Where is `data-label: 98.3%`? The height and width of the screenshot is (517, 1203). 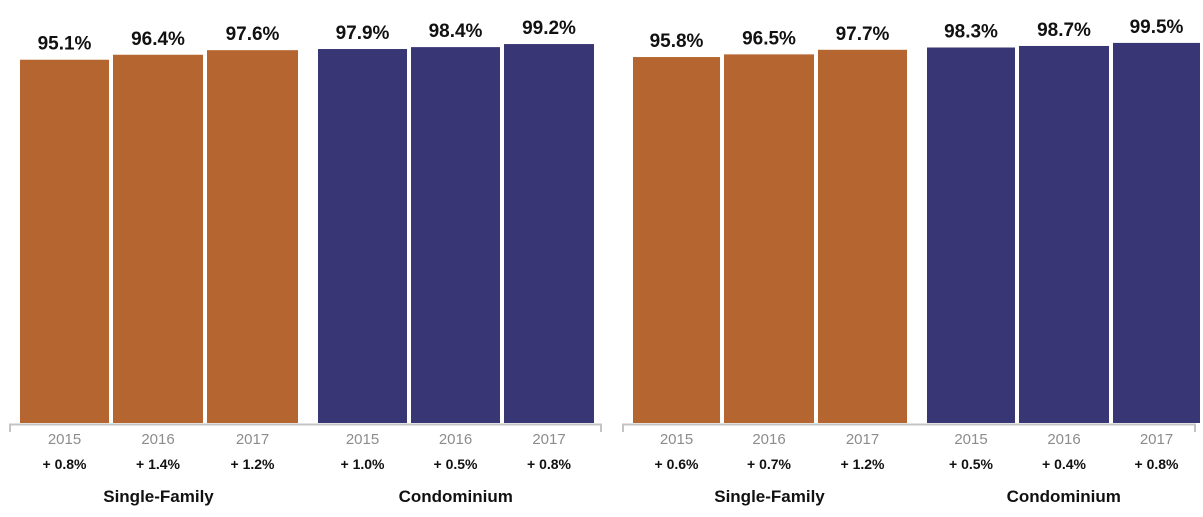 data-label: 98.3% is located at coordinates (971, 31).